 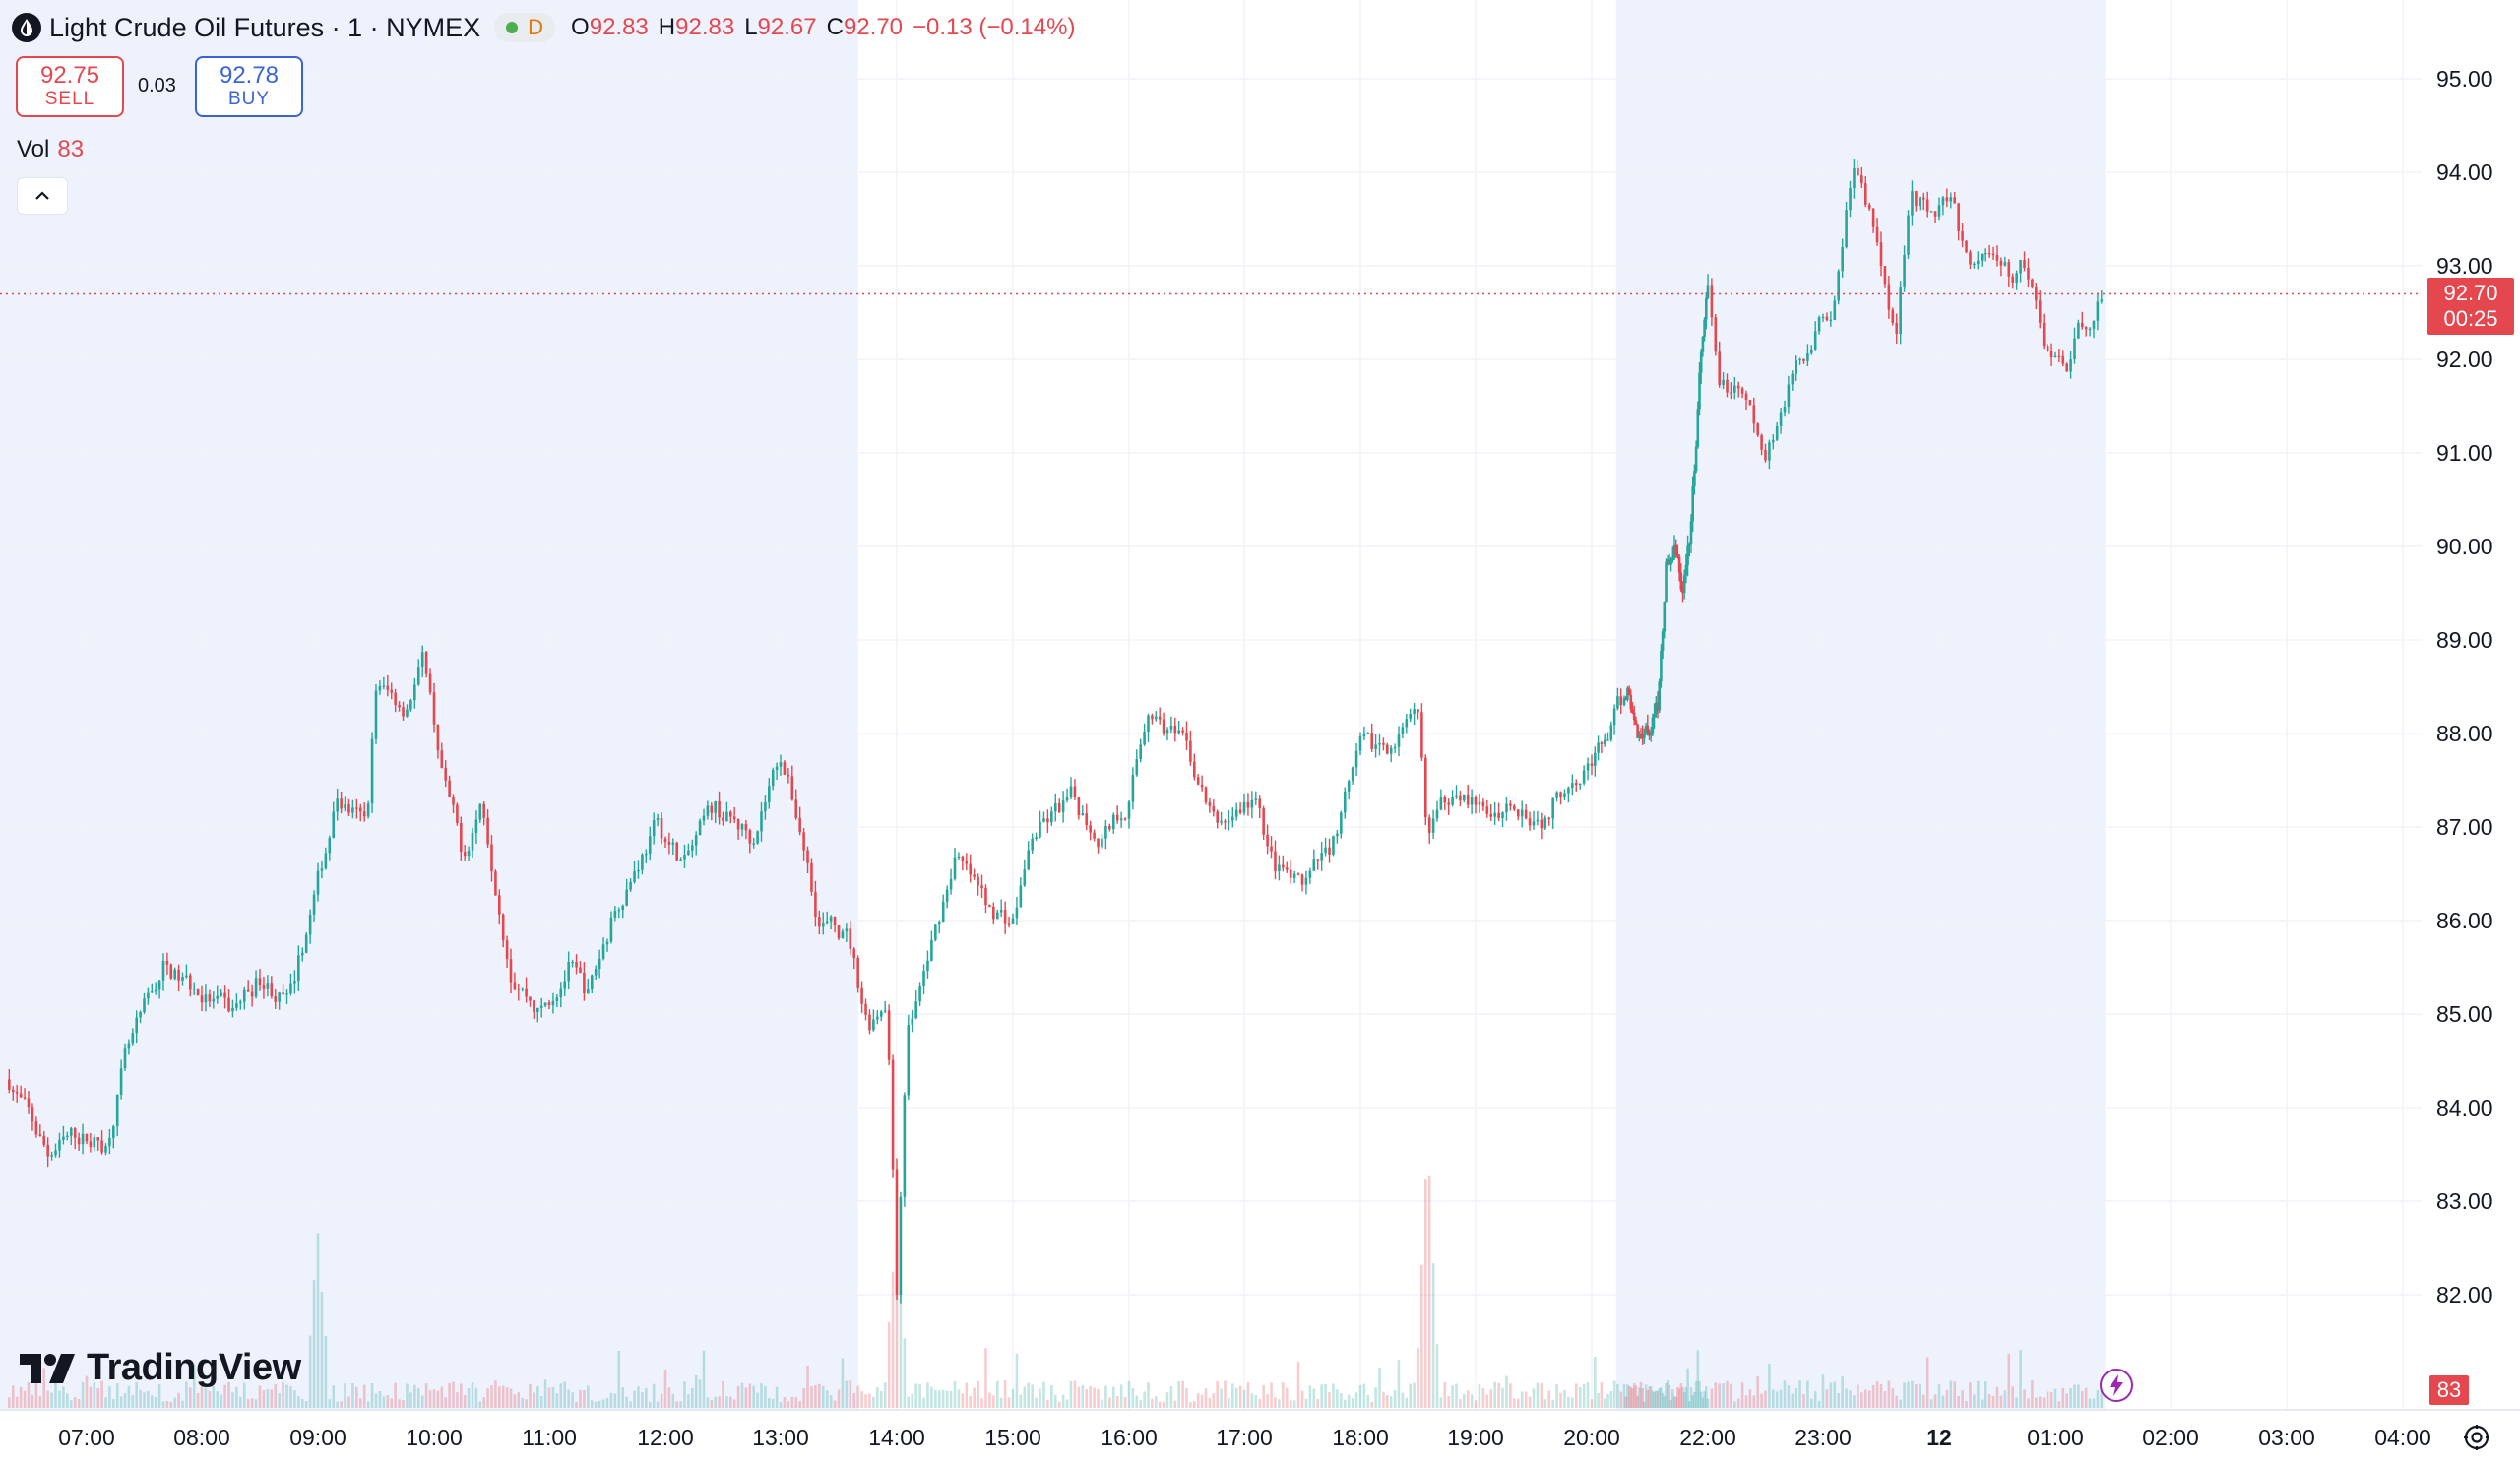 What do you see at coordinates (194, 1367) in the screenshot?
I see `logo-text: TradingView` at bounding box center [194, 1367].